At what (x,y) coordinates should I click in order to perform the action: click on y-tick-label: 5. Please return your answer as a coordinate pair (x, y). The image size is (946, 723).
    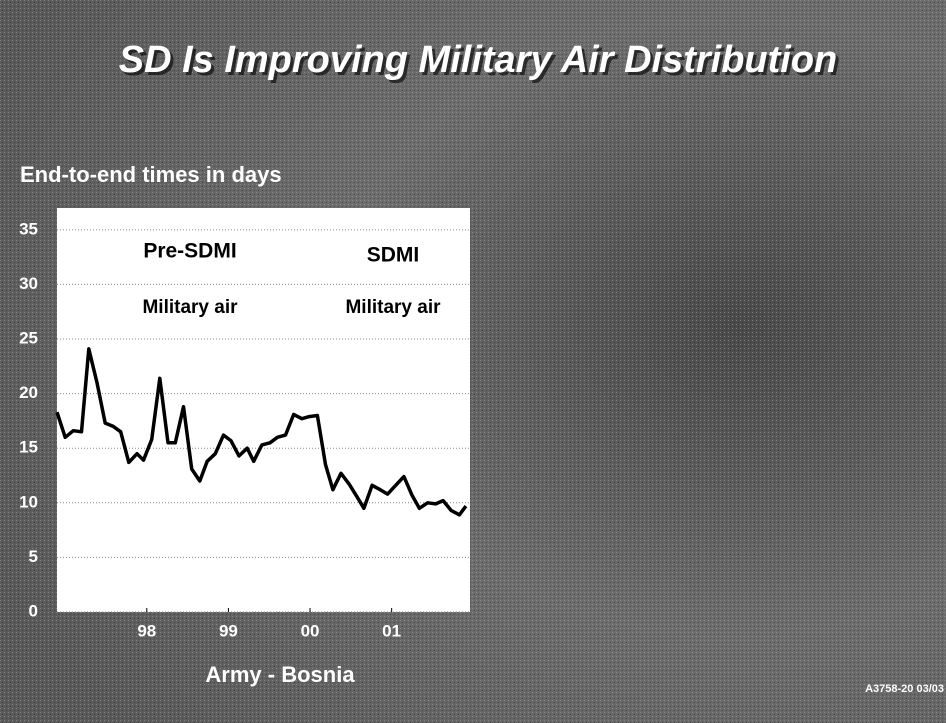
    Looking at the image, I should click on (33, 556).